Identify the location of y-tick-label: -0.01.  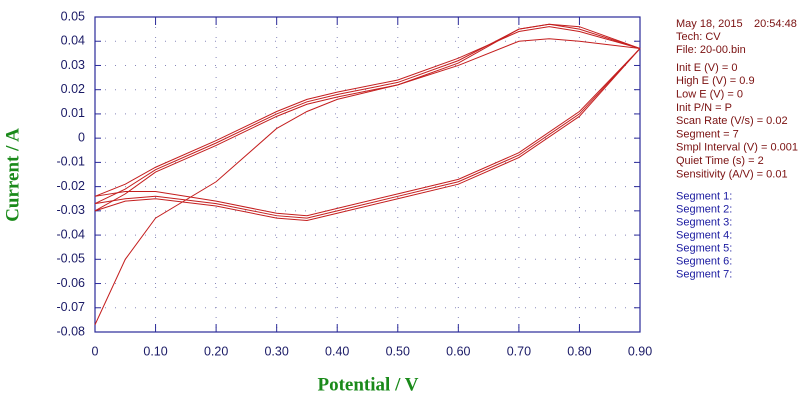
(71, 162).